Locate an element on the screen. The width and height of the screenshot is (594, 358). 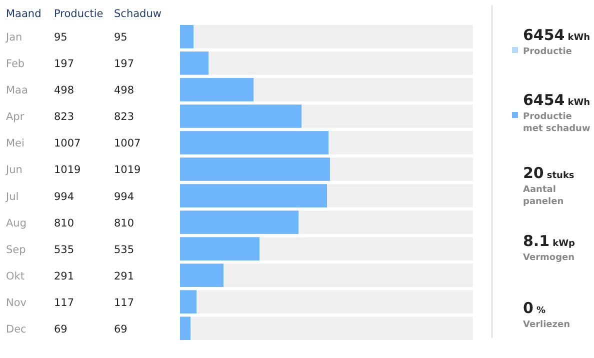
text: Vermogen is located at coordinates (549, 258).